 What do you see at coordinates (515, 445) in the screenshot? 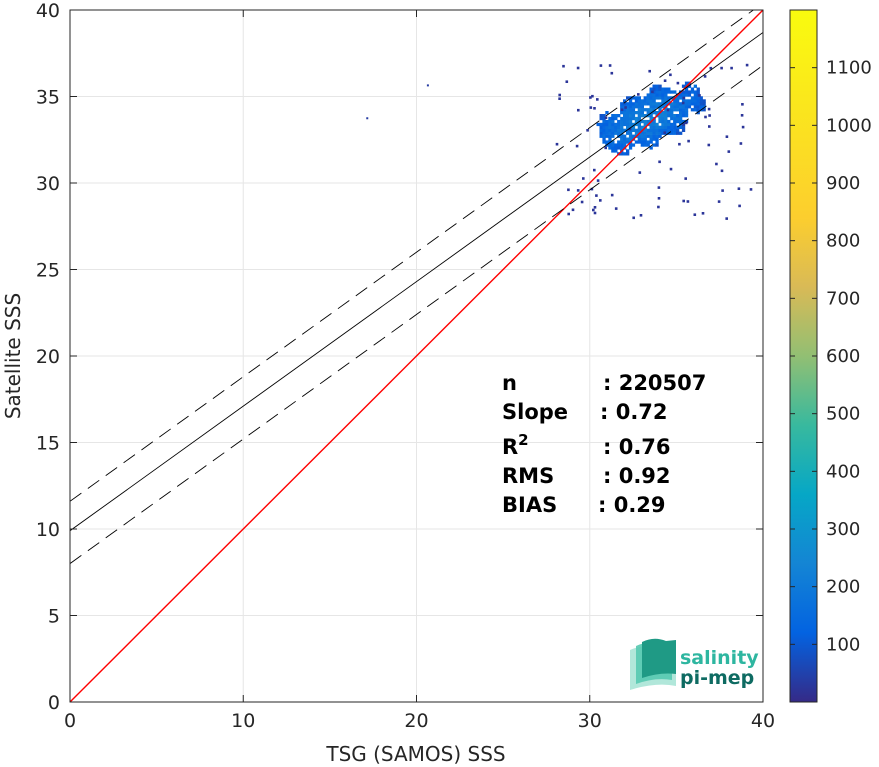
I see `stat-label-2: R2` at bounding box center [515, 445].